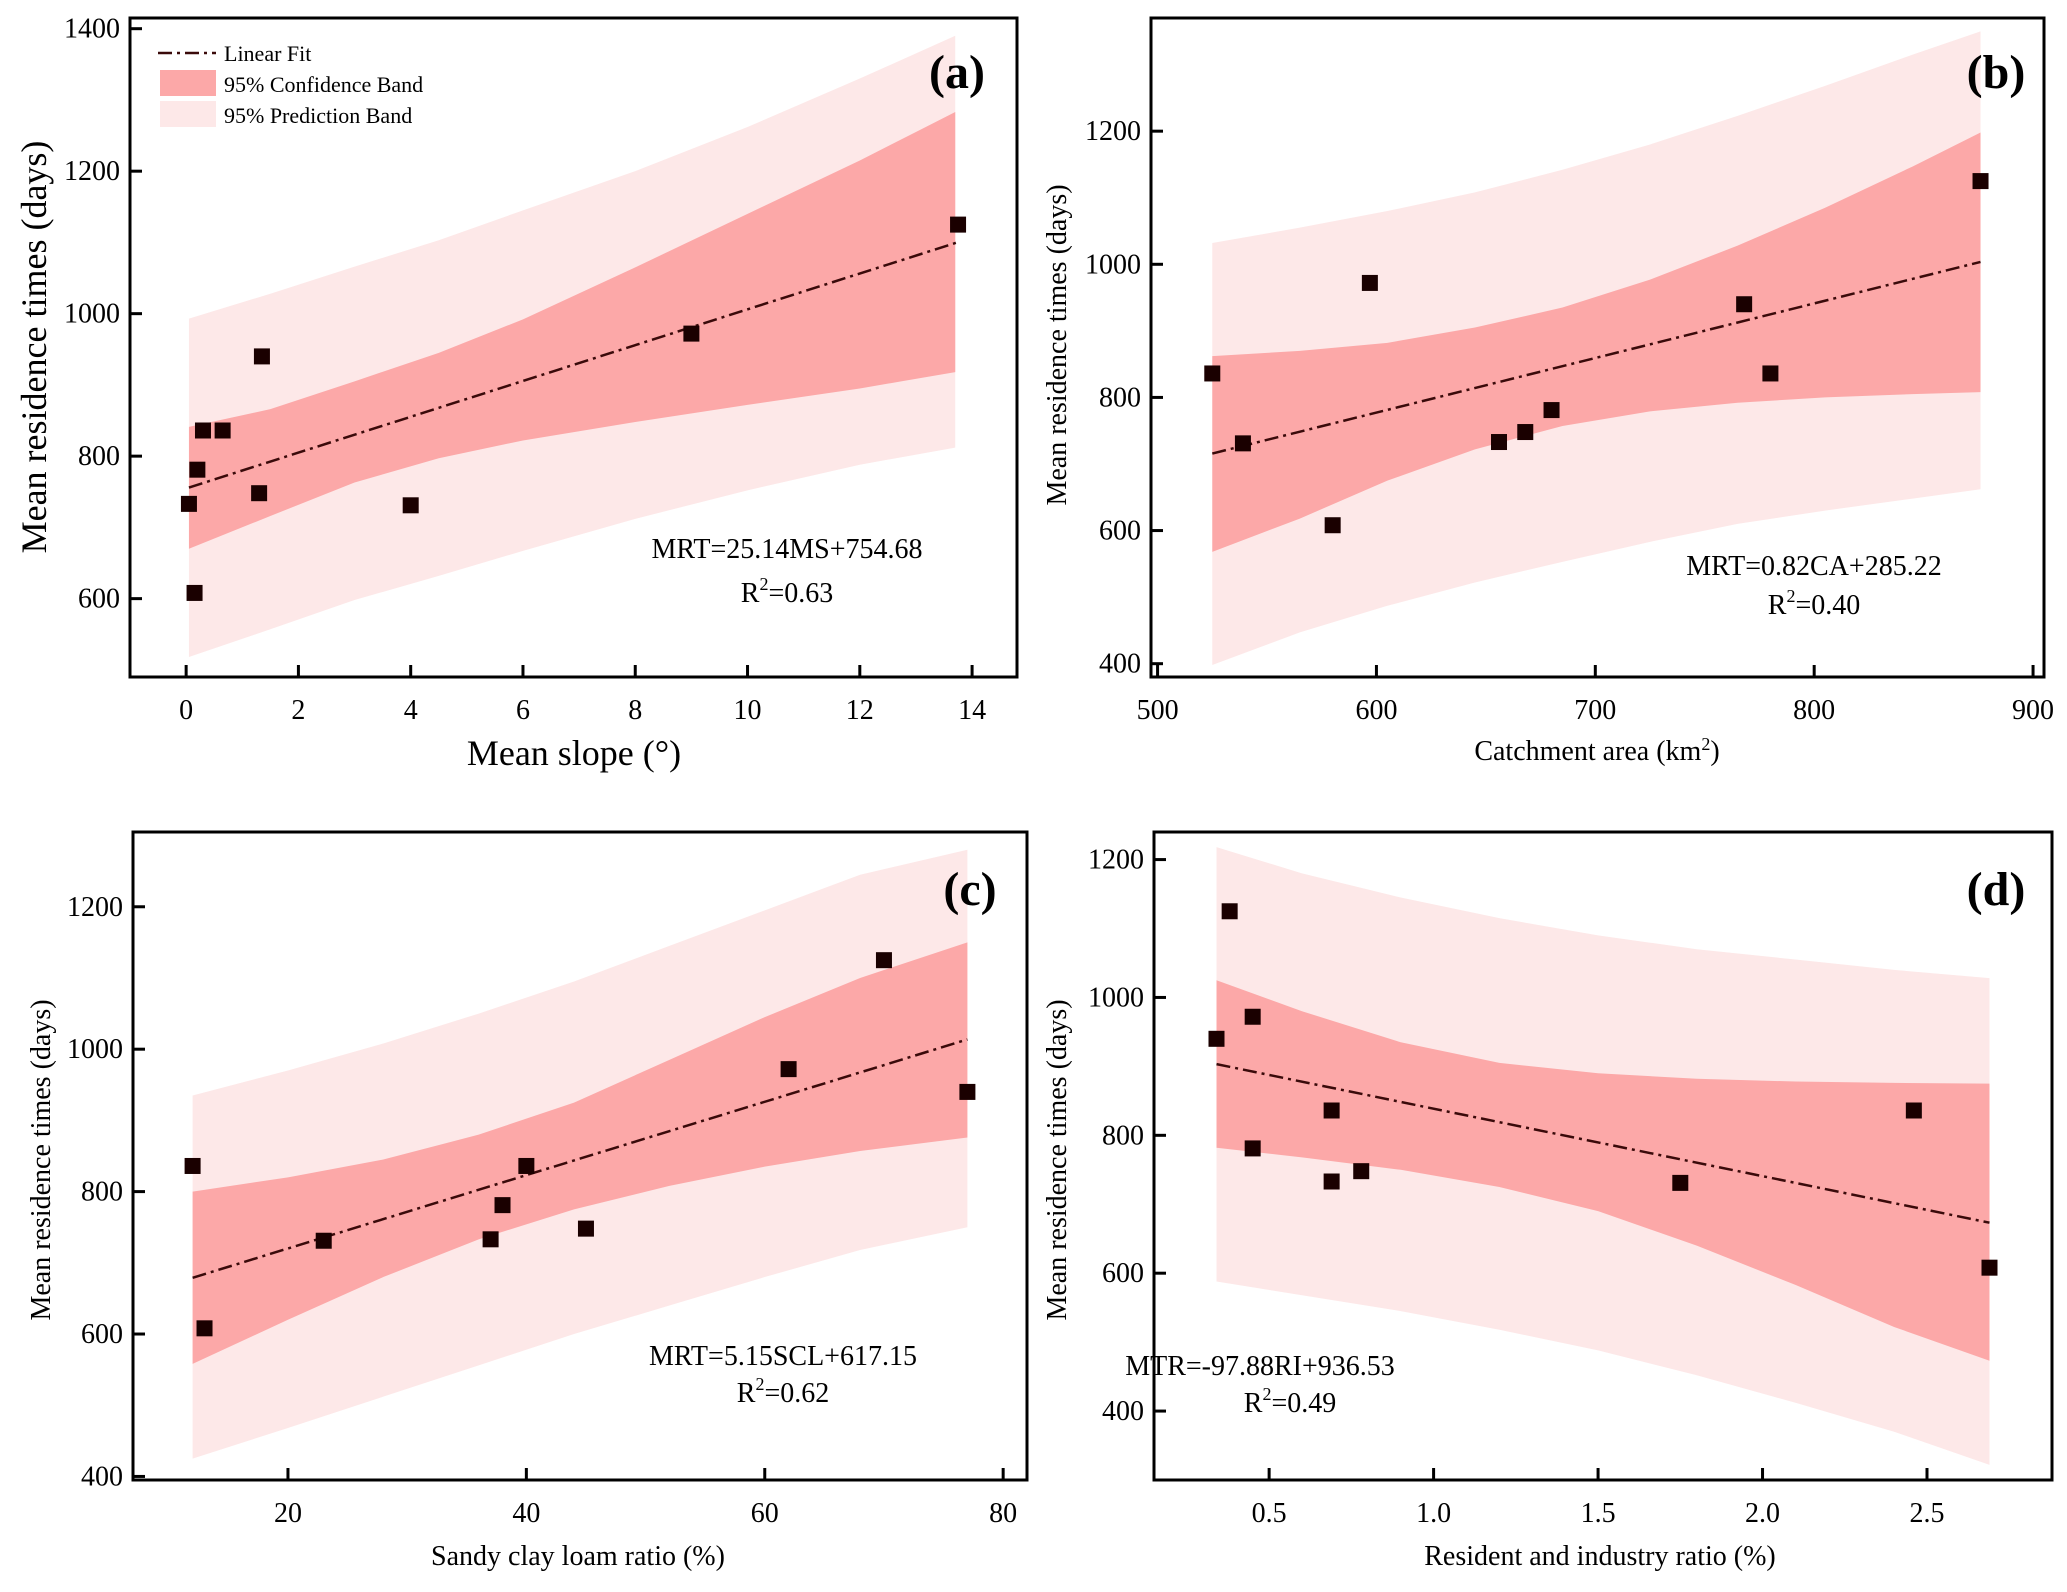 This screenshot has height=1592, width=2067. Describe the element at coordinates (1598, 1513) in the screenshot. I see `x-tick-label-d-2: 1.5` at that location.